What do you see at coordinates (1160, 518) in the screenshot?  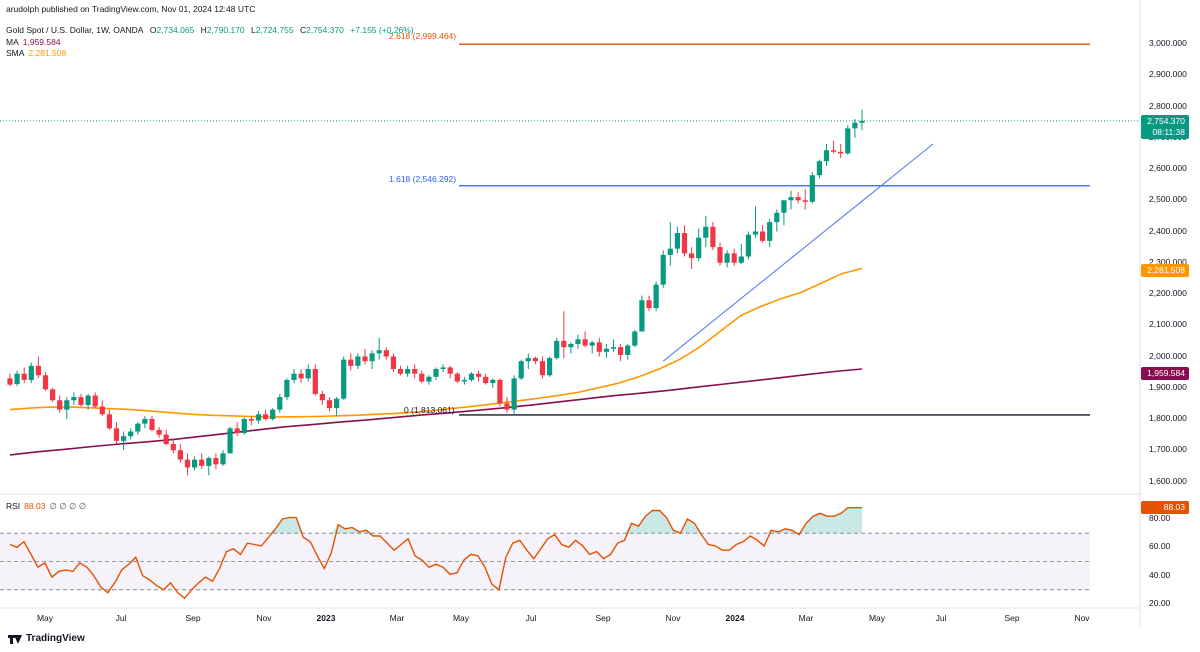 I see `rsi-tick-label: 80.00` at bounding box center [1160, 518].